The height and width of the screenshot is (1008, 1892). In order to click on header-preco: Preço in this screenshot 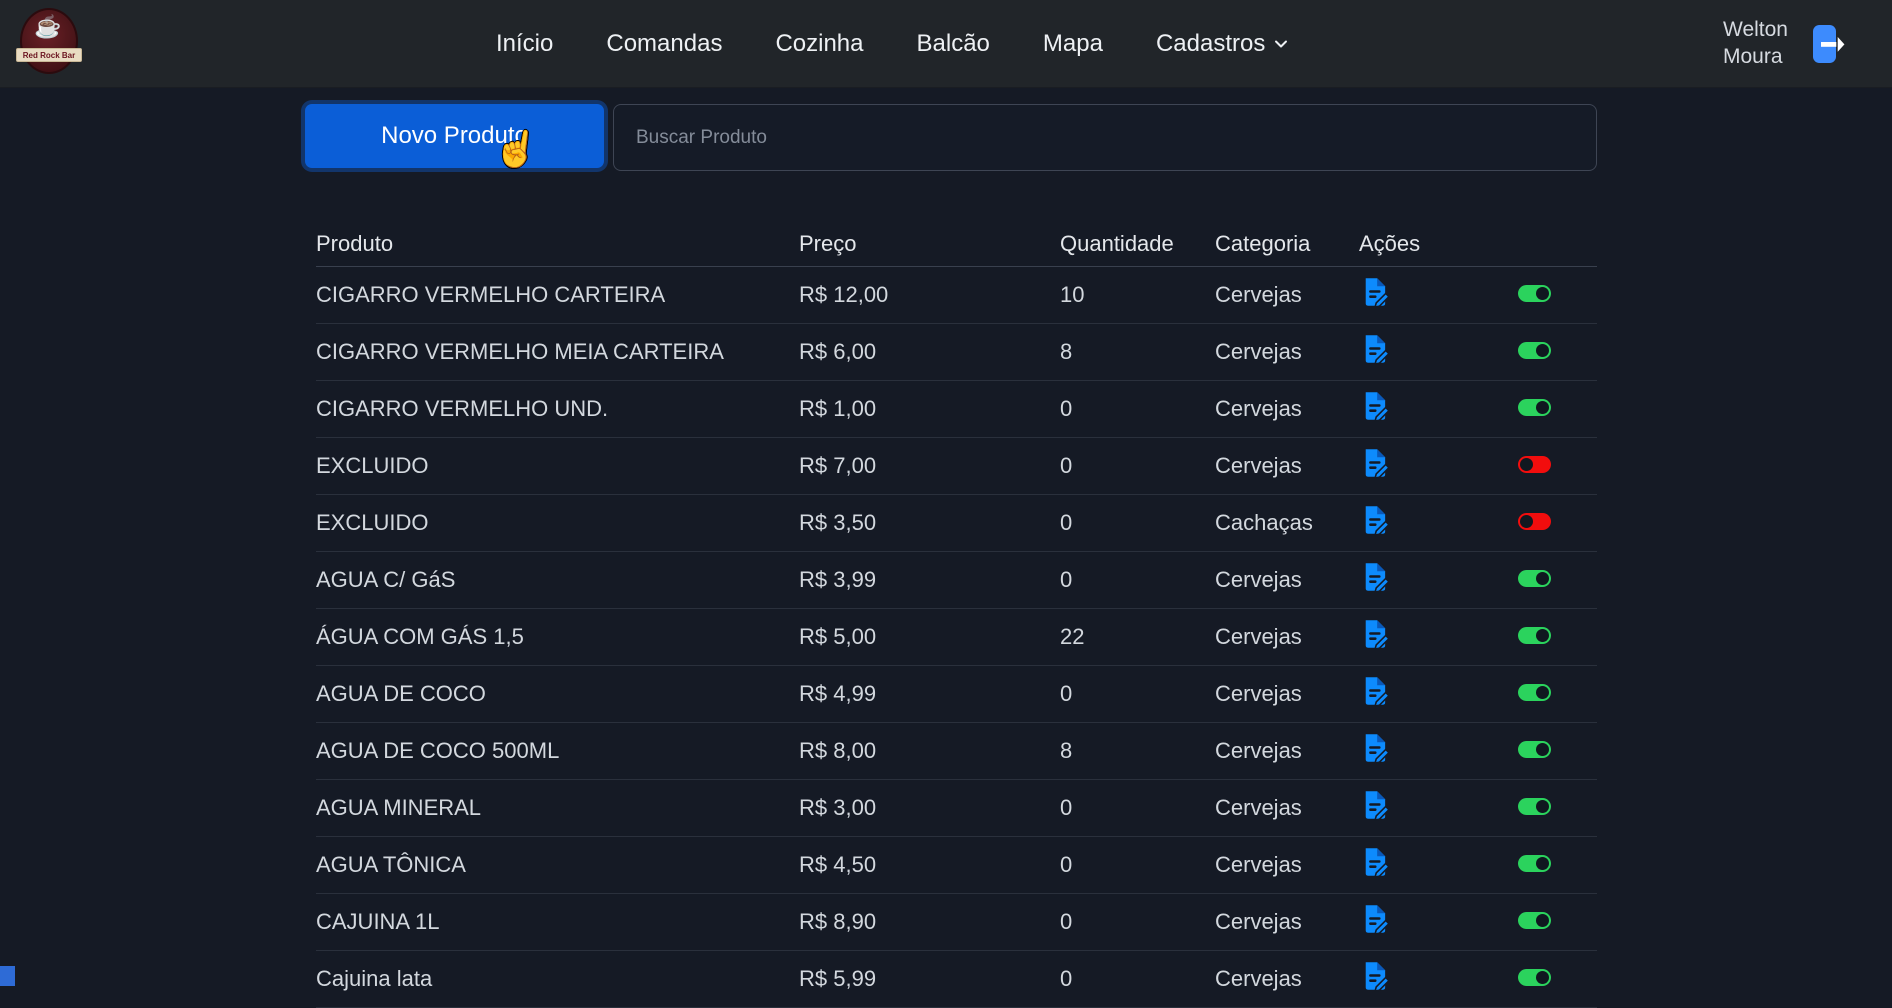, I will do `click(828, 243)`.